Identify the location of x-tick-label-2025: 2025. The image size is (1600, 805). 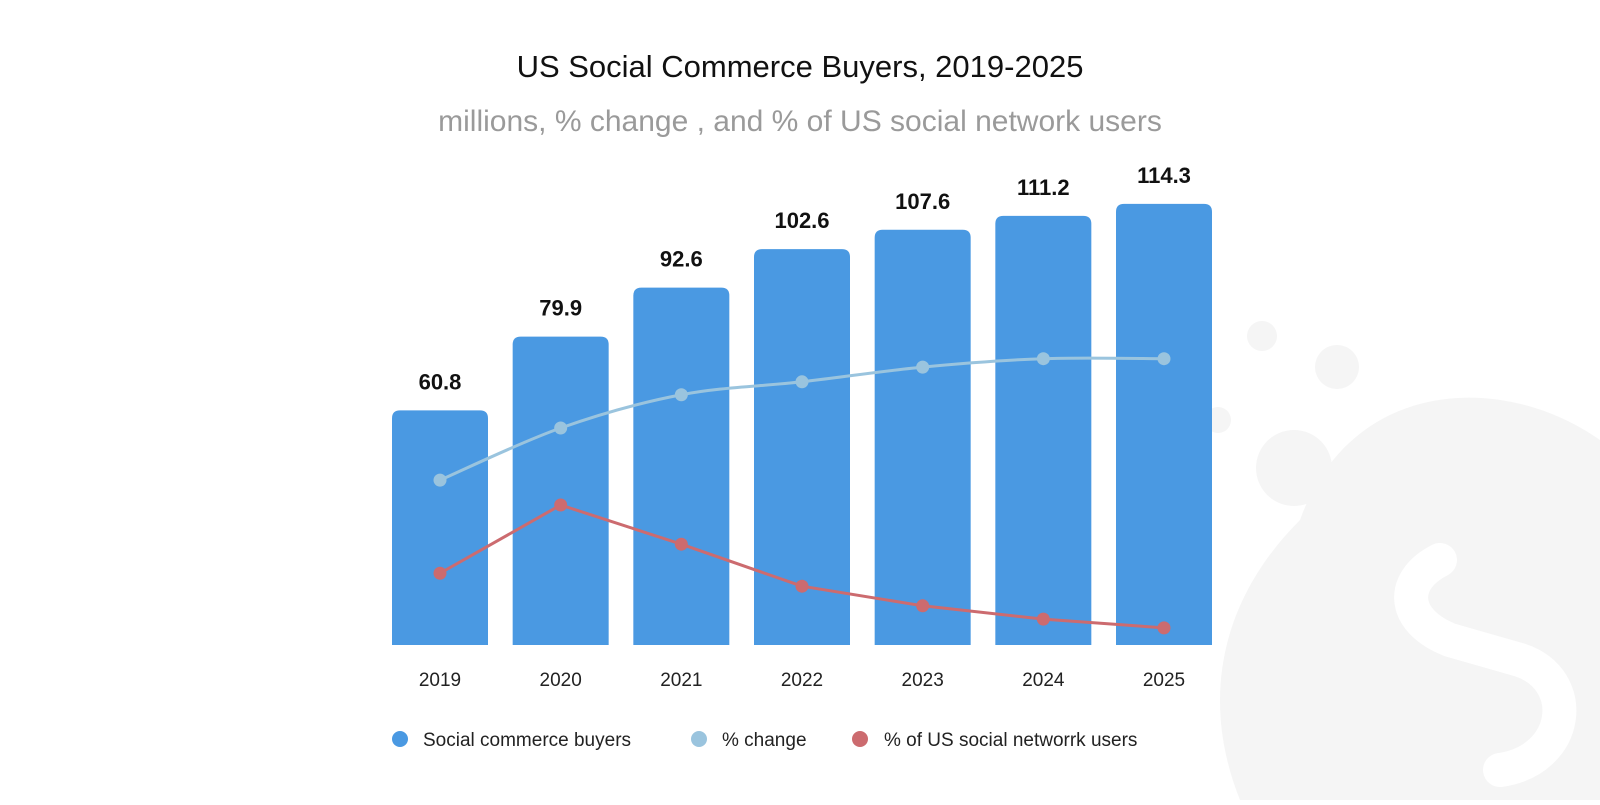
(1164, 680).